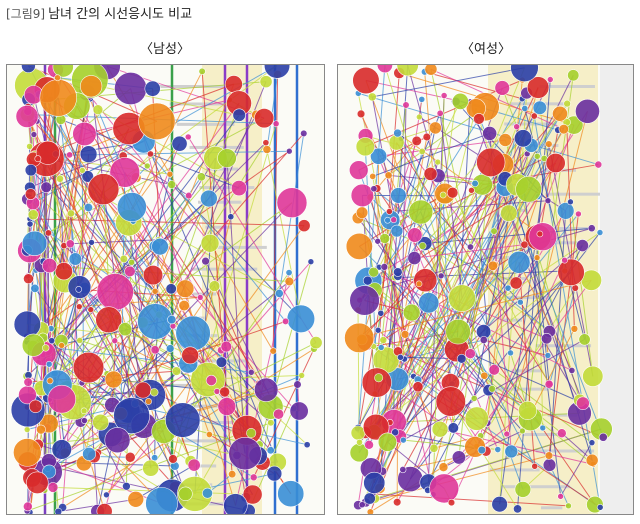 The width and height of the screenshot is (640, 524). What do you see at coordinates (165, 49) in the screenshot?
I see `panel-label: 〈남성〉` at bounding box center [165, 49].